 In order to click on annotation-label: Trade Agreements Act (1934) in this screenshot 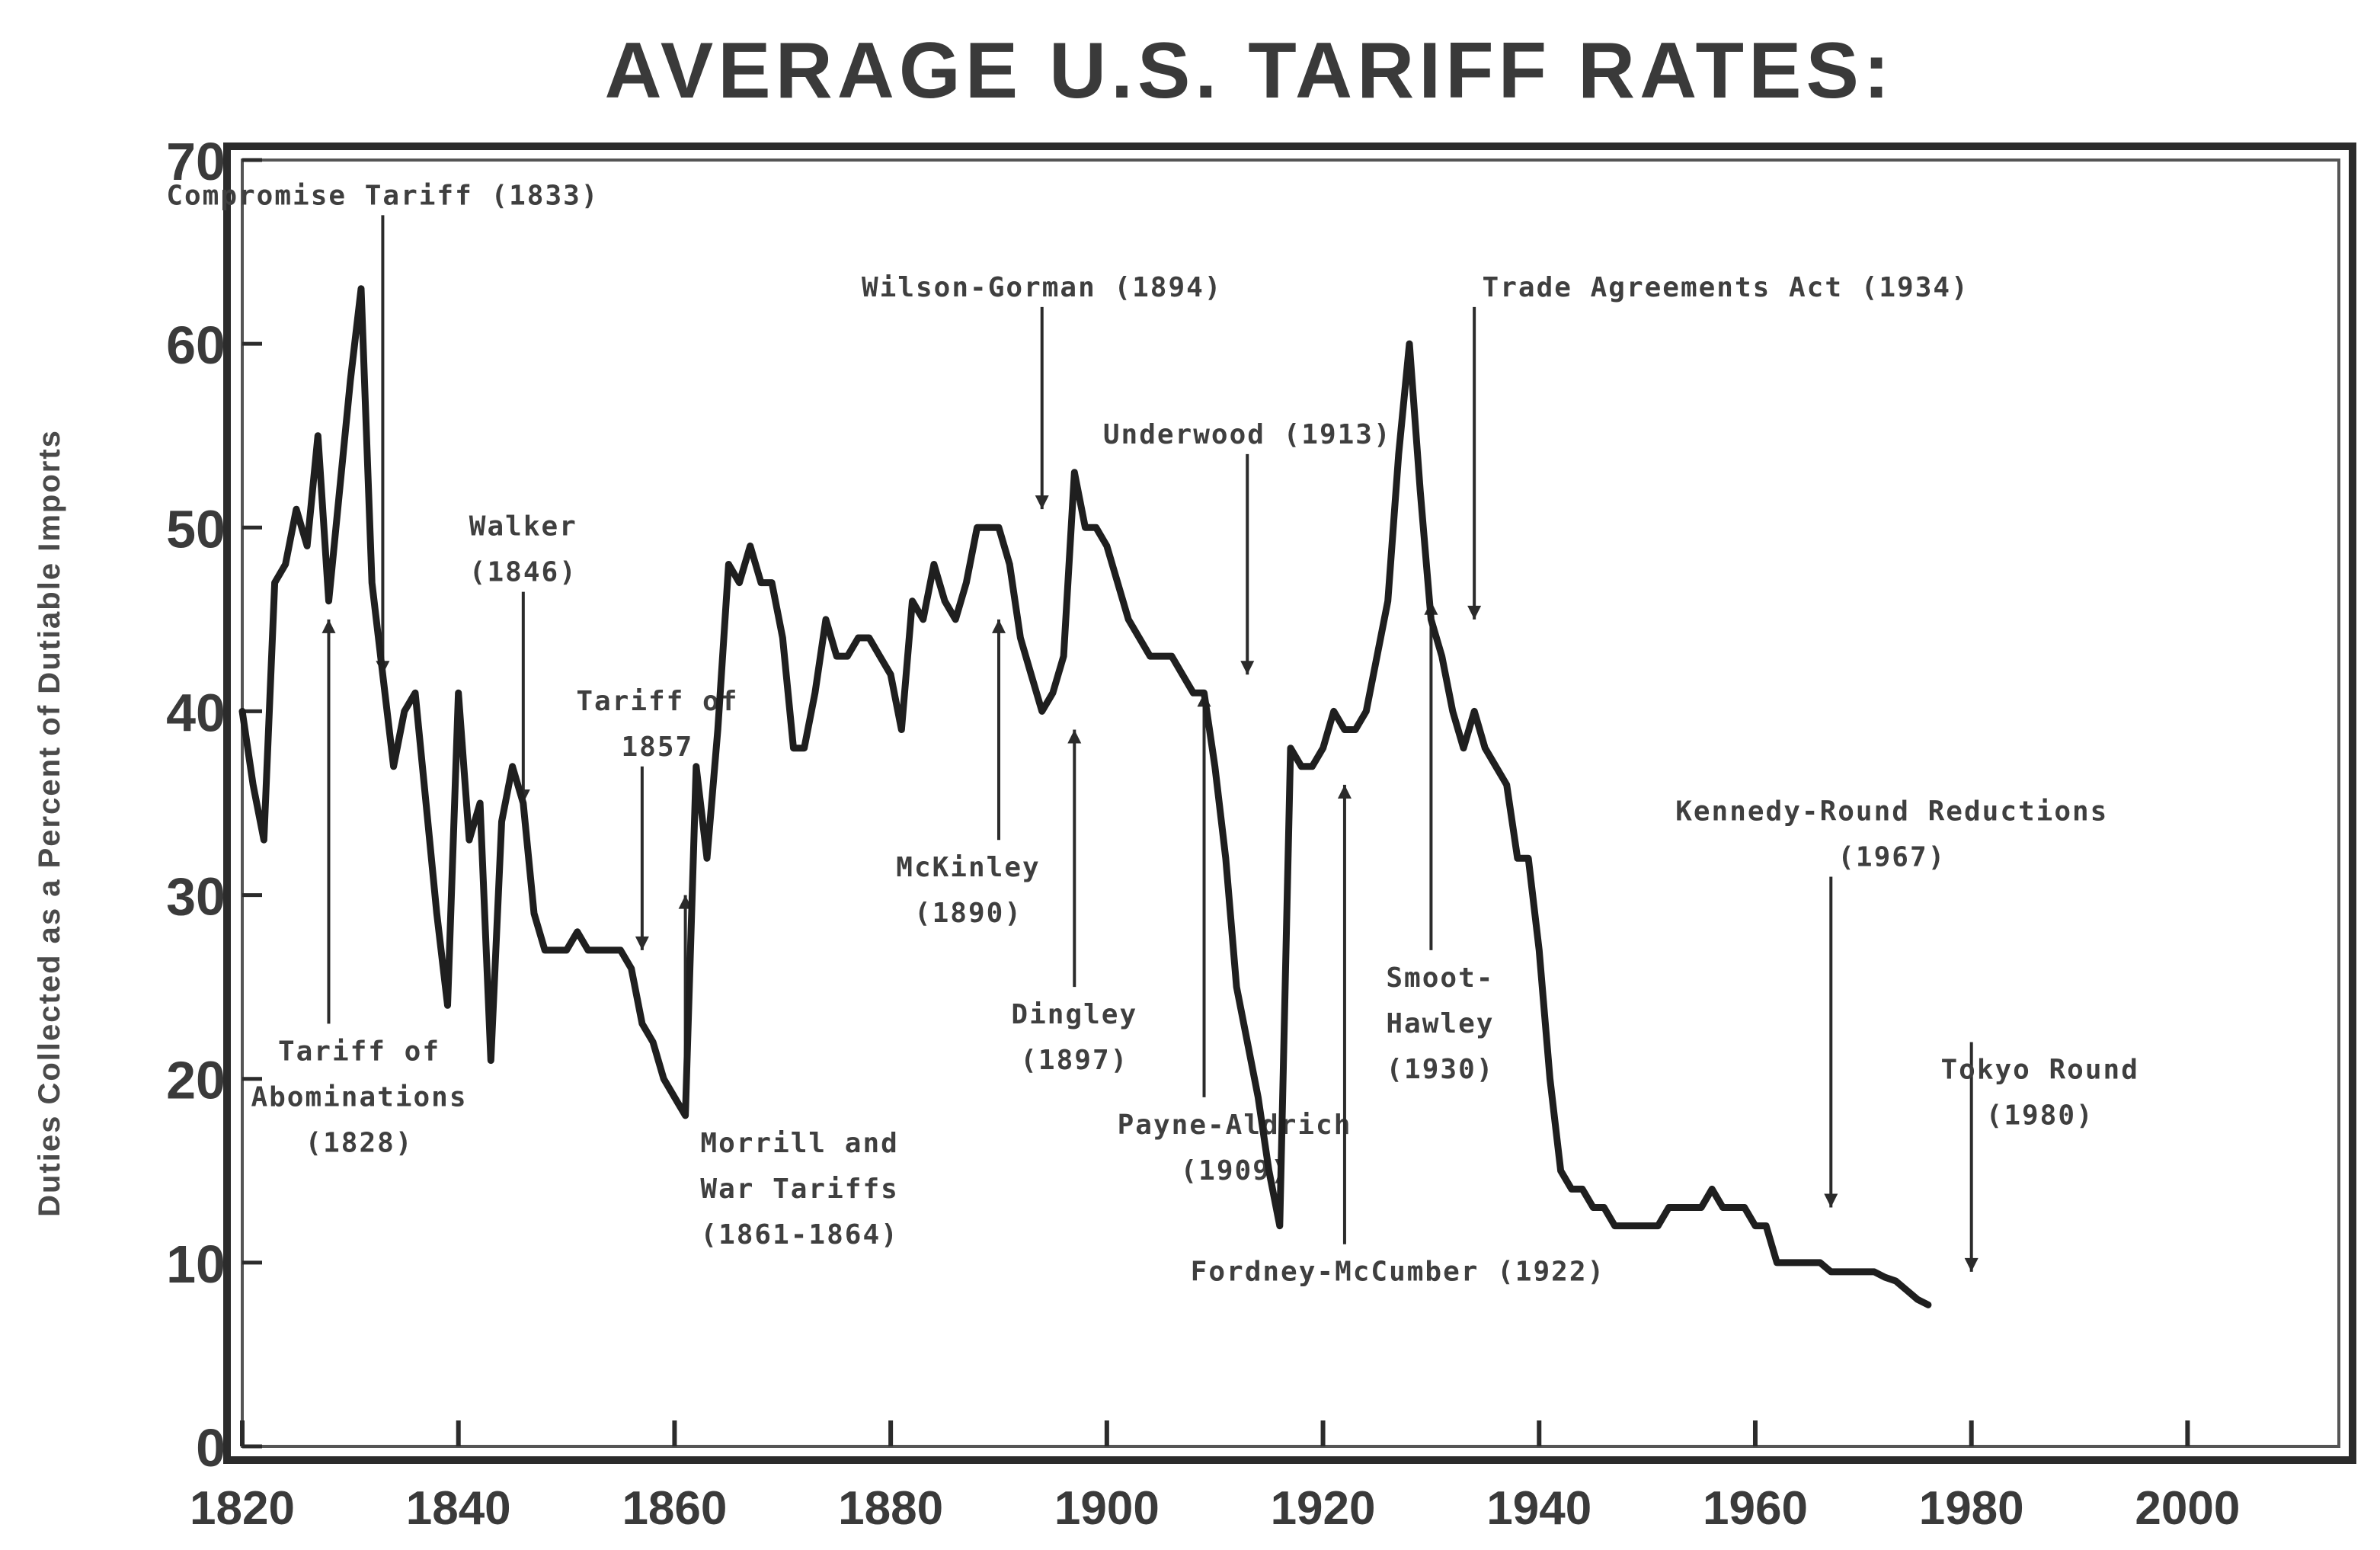, I will do `click(1726, 287)`.